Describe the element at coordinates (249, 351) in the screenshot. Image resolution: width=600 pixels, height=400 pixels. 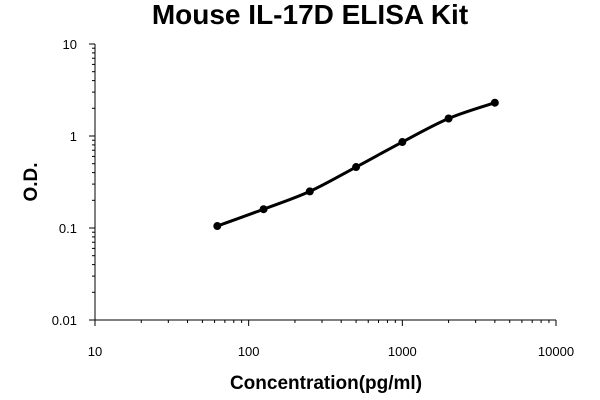
I see `x-tick-label: 100` at that location.